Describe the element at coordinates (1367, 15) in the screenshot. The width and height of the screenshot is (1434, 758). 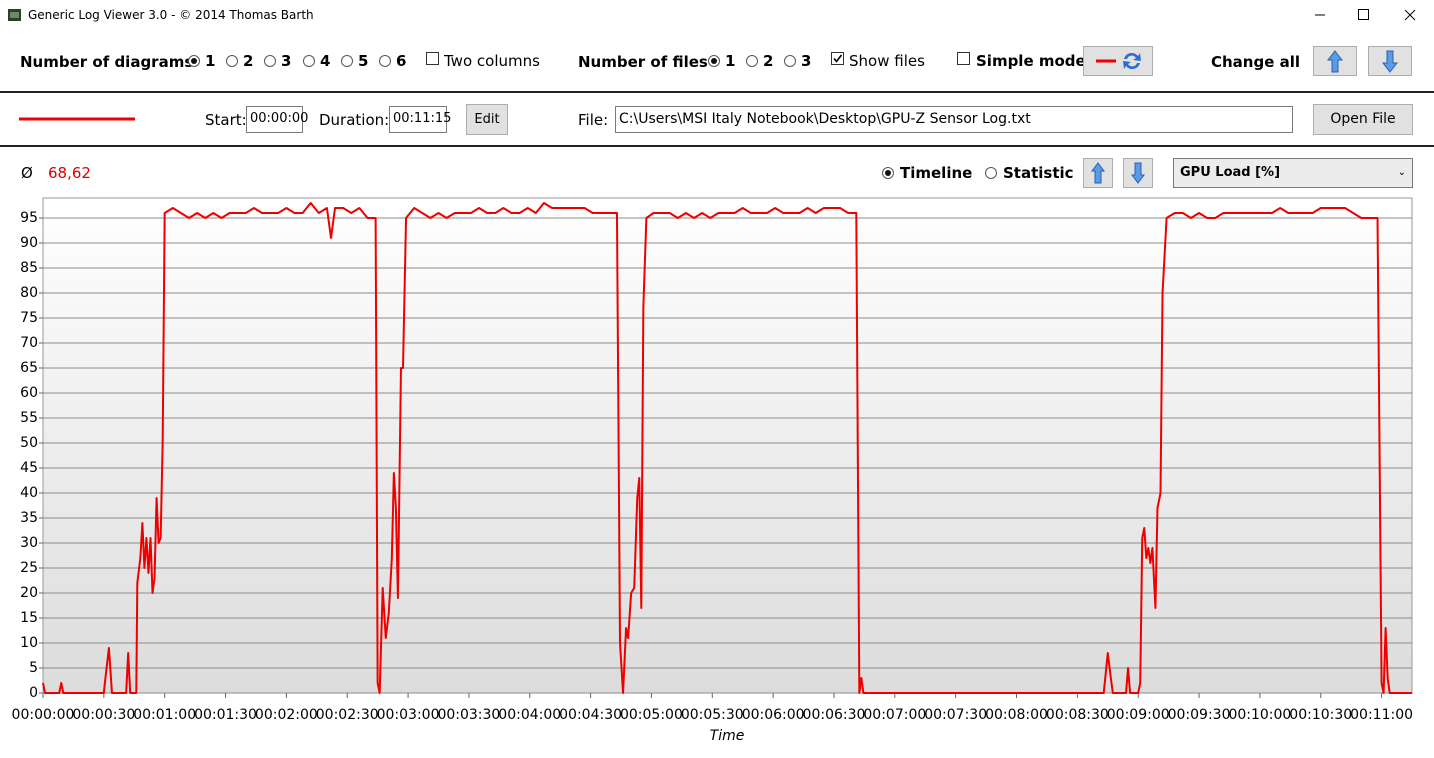
I see `window-controls` at that location.